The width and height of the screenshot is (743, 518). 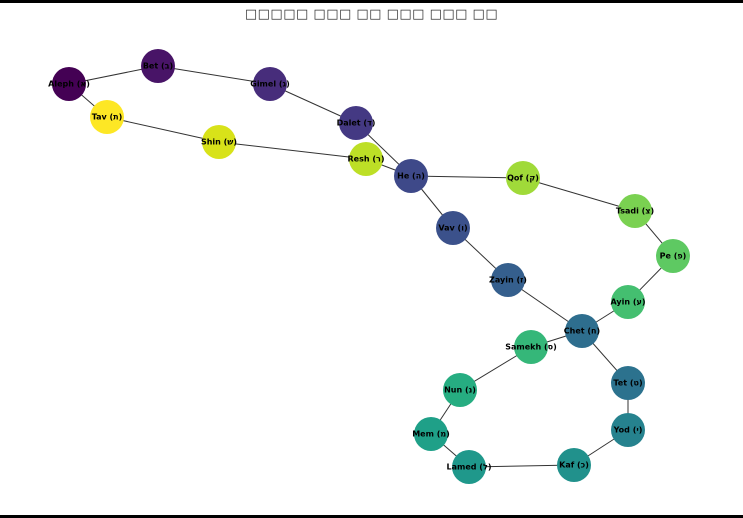 I want to click on node-circle-aleph, so click(x=69, y=84).